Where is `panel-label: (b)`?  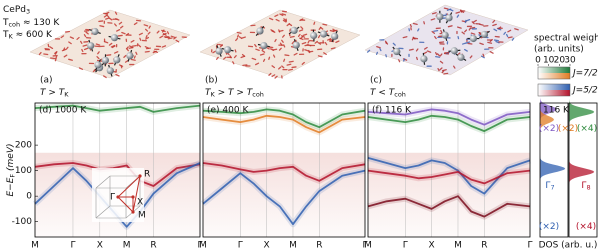 panel-label: (b) is located at coordinates (211, 81).